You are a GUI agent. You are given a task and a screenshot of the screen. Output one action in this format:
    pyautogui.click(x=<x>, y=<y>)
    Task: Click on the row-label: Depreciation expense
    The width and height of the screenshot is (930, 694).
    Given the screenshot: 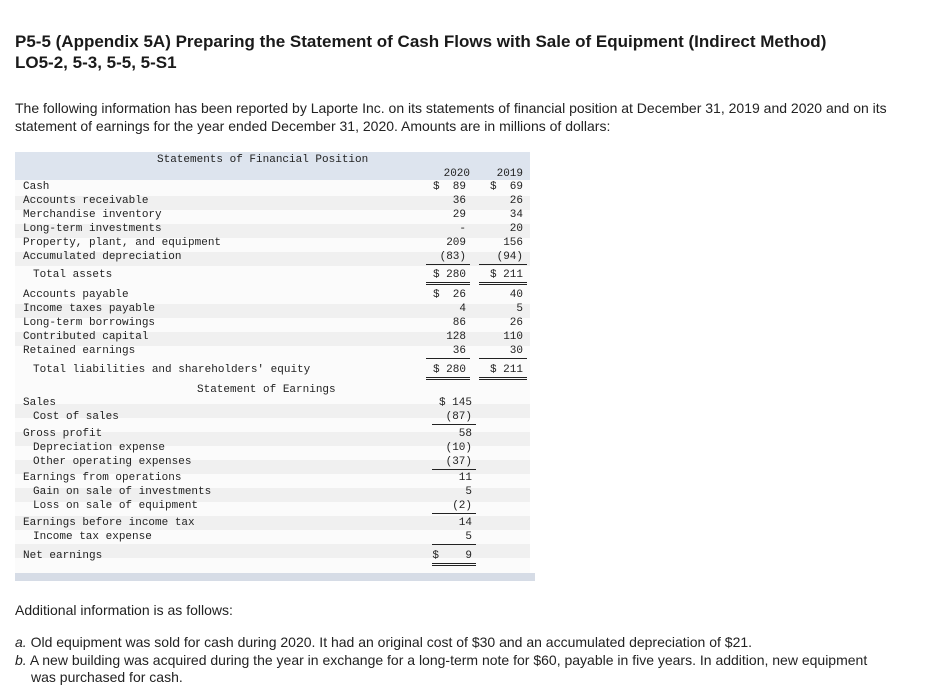 What is the action you would take?
    pyautogui.click(x=99, y=448)
    